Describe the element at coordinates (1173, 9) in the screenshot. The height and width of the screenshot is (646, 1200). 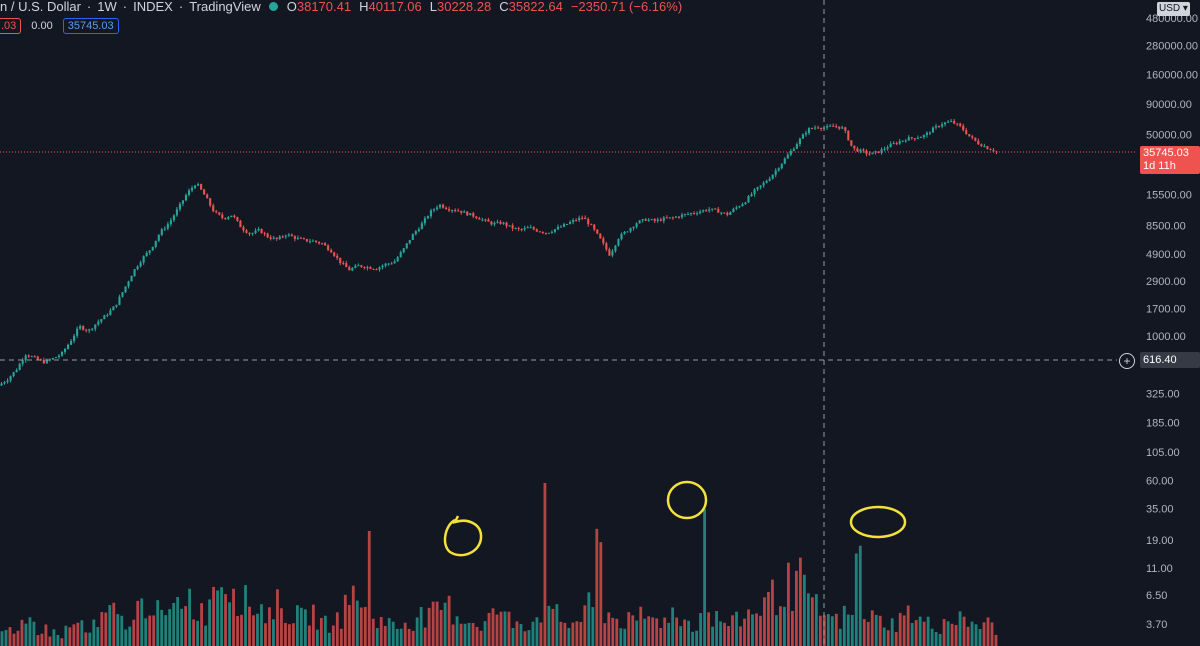
I see `currency-button: USD ▾` at that location.